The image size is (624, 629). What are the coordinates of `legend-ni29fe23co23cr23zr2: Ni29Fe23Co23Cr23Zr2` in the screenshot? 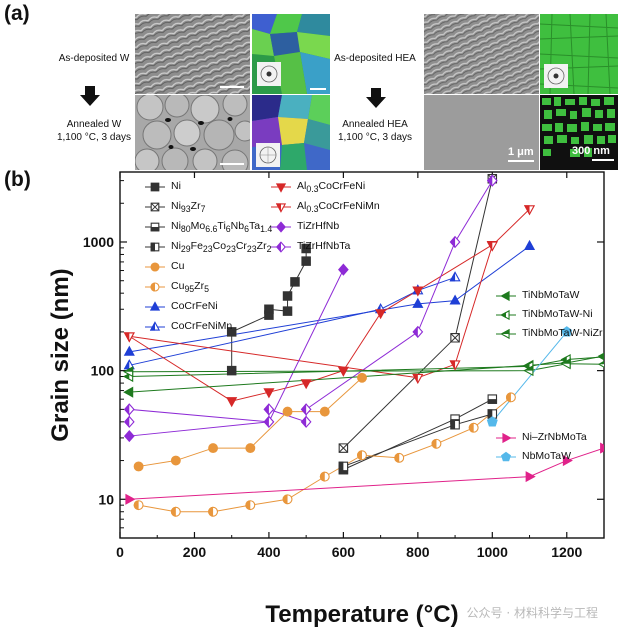 It's located at (208, 247).